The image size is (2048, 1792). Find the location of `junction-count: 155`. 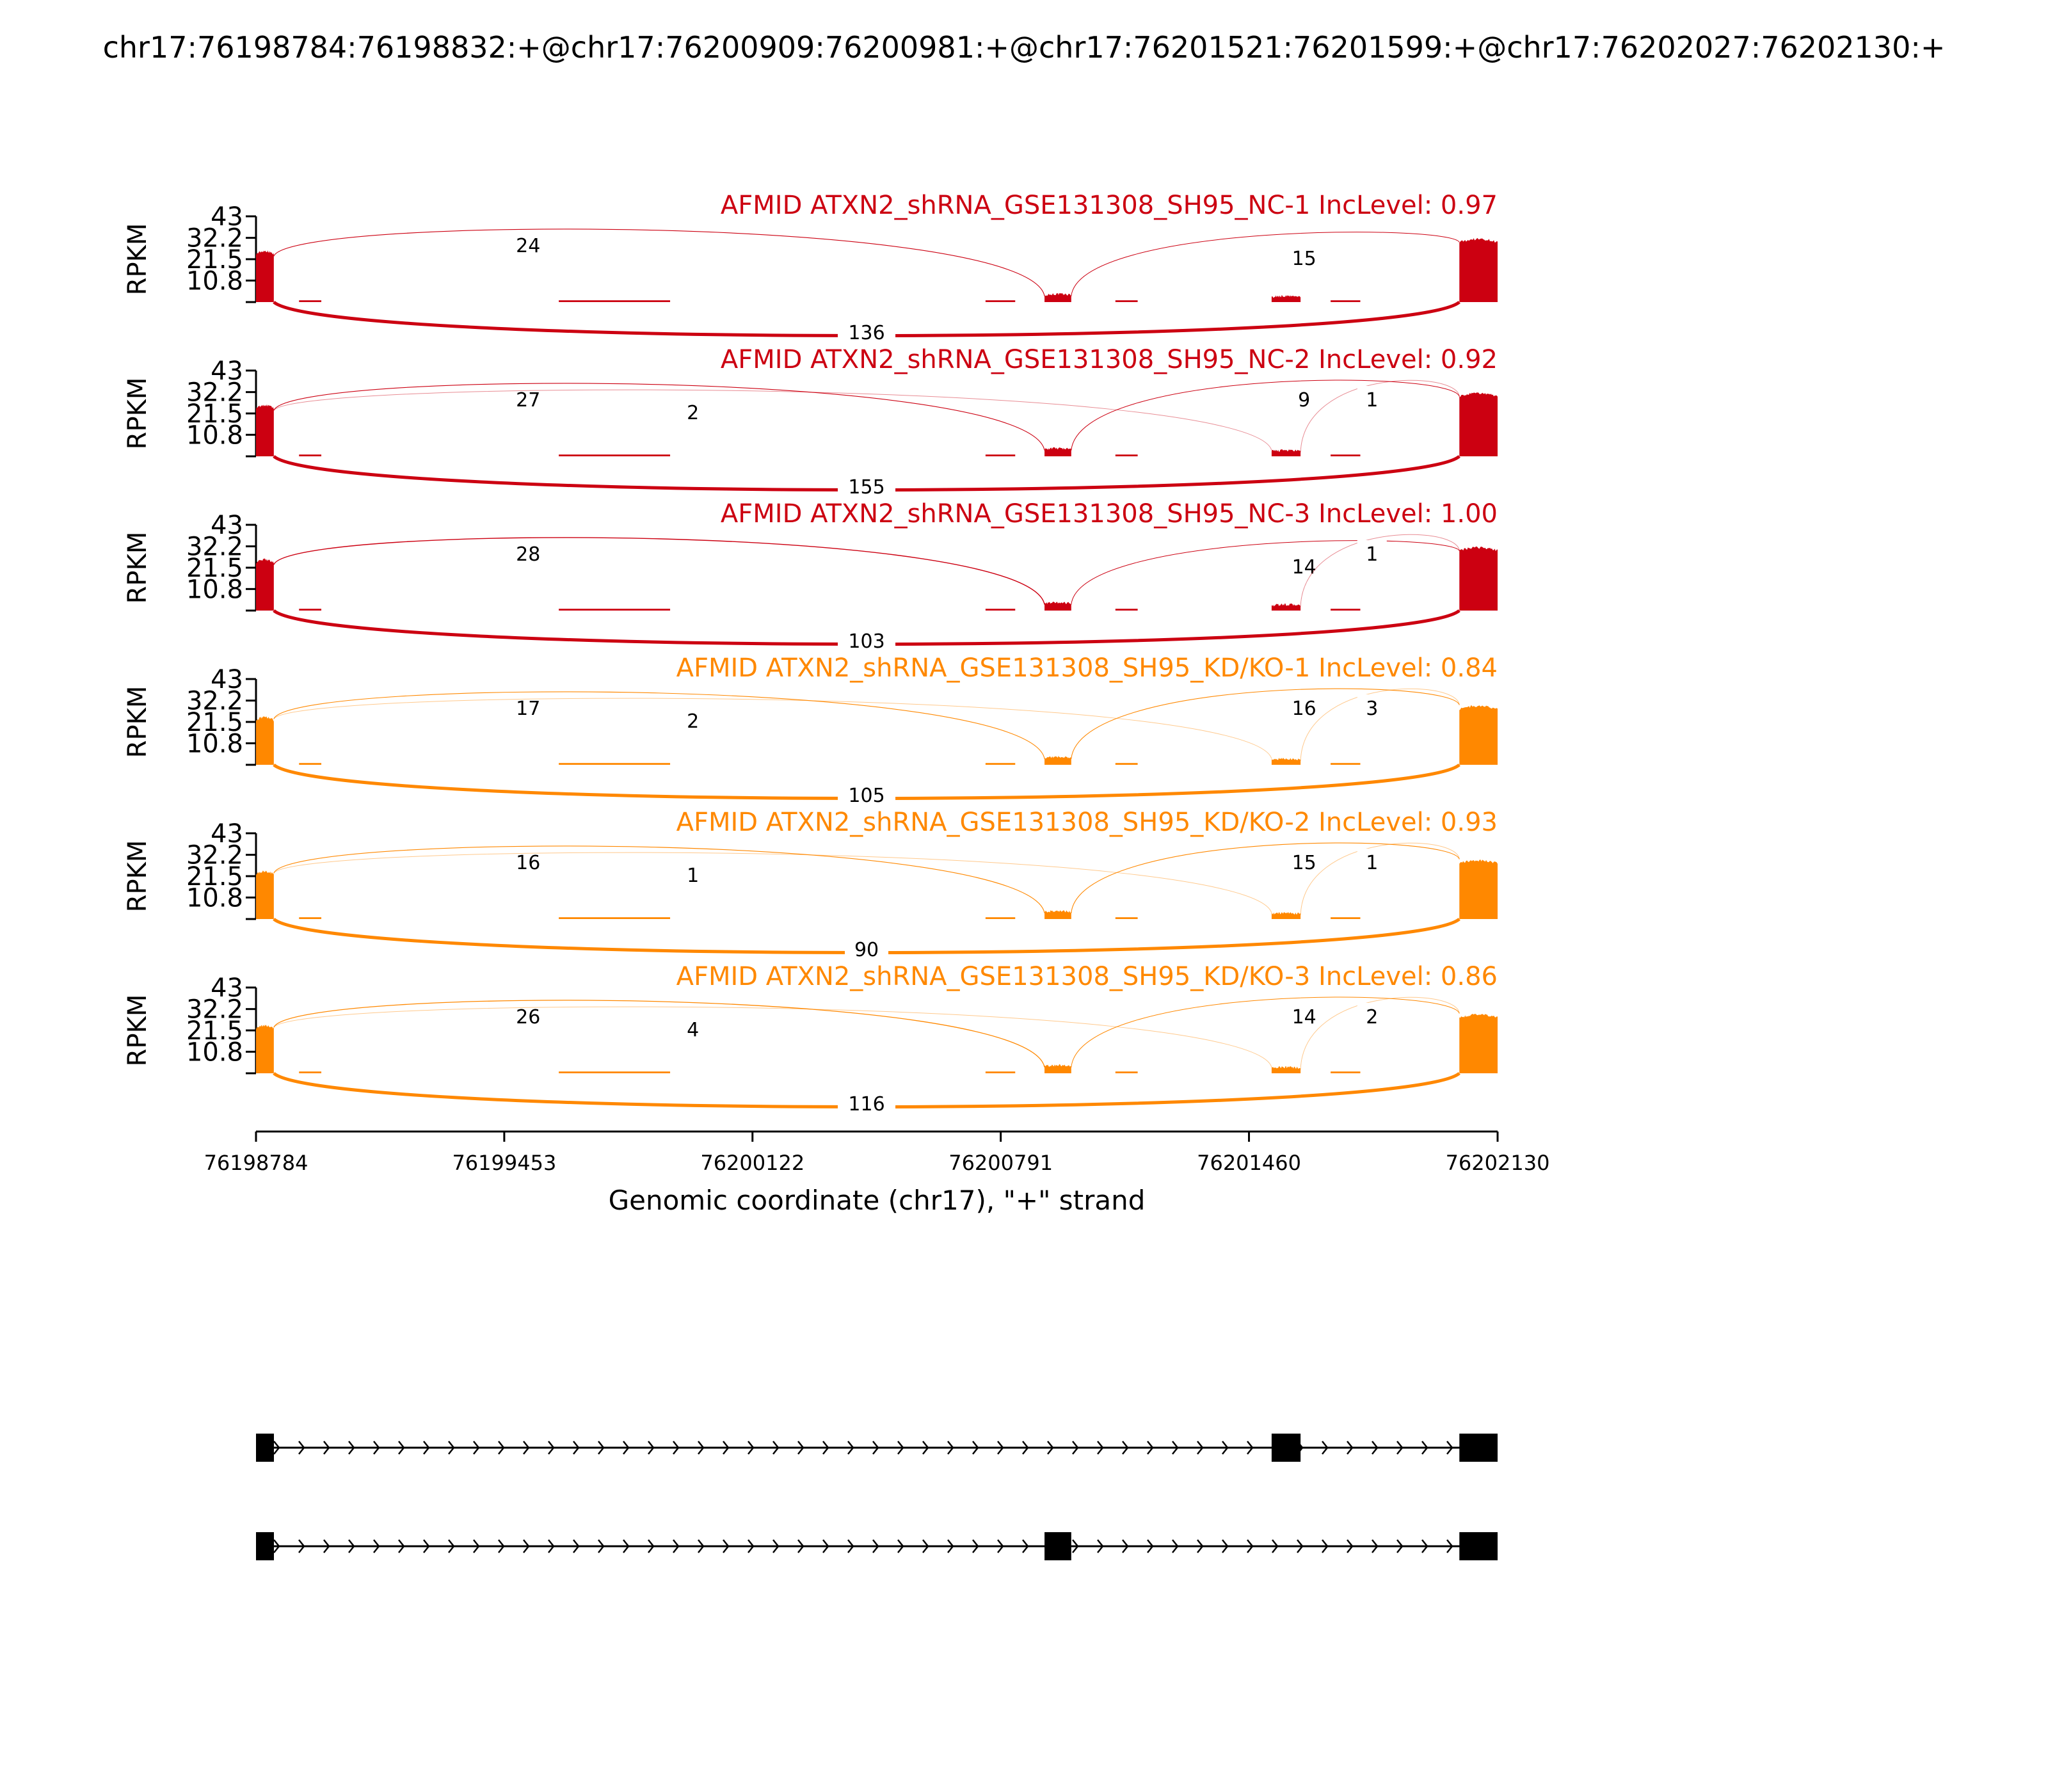

junction-count: 155 is located at coordinates (866, 487).